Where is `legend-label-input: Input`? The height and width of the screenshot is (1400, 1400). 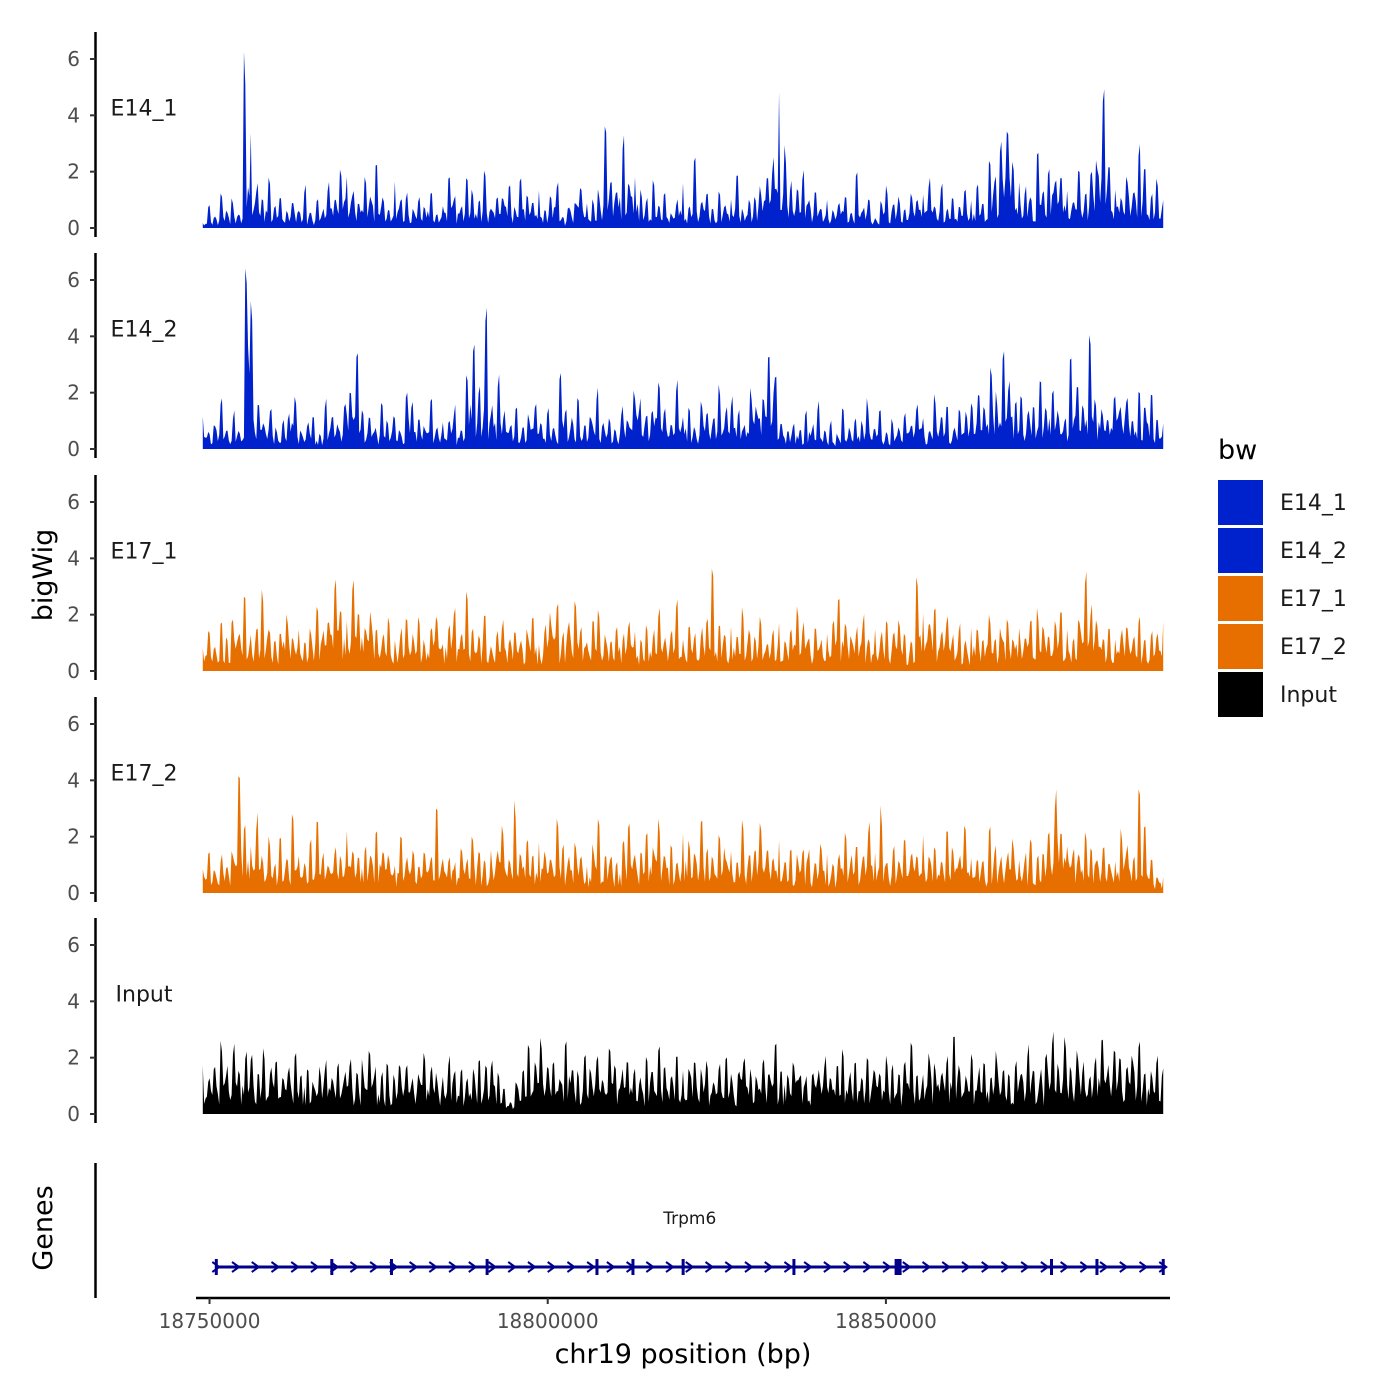
legend-label-input: Input is located at coordinates (1308, 695).